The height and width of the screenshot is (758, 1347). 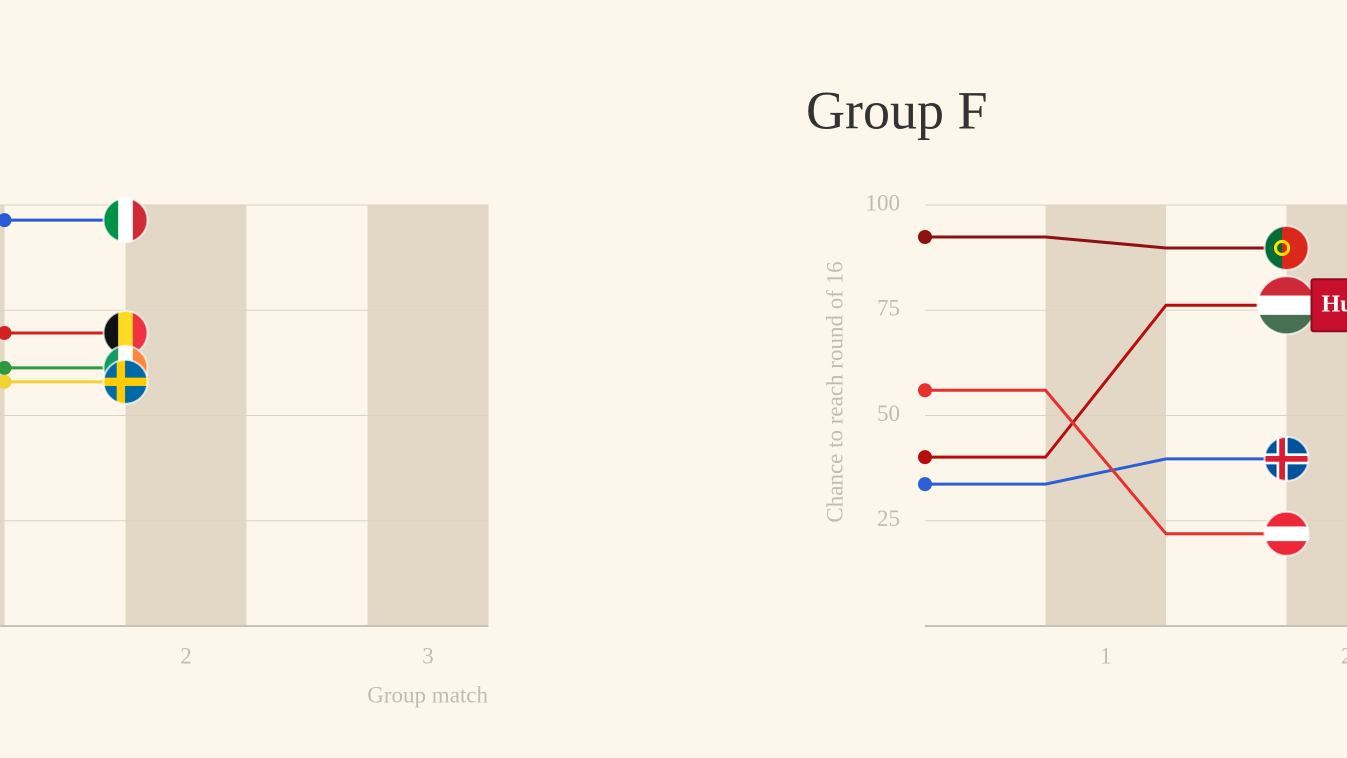 What do you see at coordinates (883, 202) in the screenshot?
I see `y-tick-label: 100` at bounding box center [883, 202].